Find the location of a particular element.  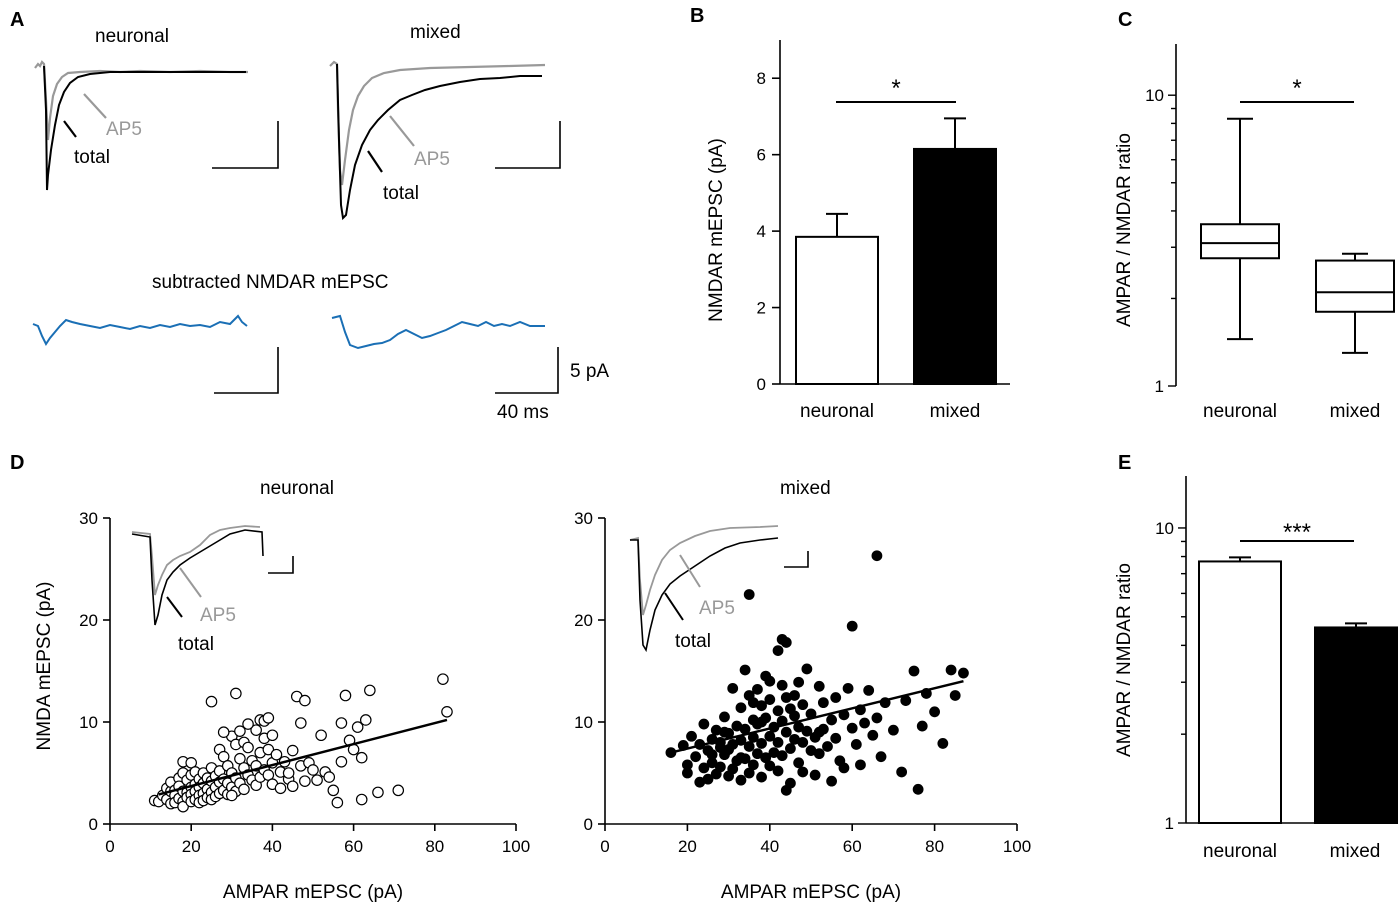

d-right-fit-line is located at coordinates (819, 716).